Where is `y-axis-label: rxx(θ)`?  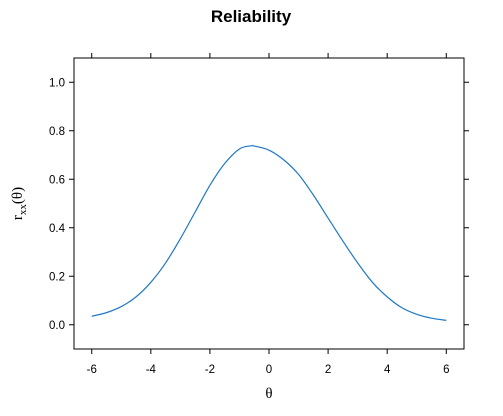
y-axis-label: rxx(θ) is located at coordinates (19, 203).